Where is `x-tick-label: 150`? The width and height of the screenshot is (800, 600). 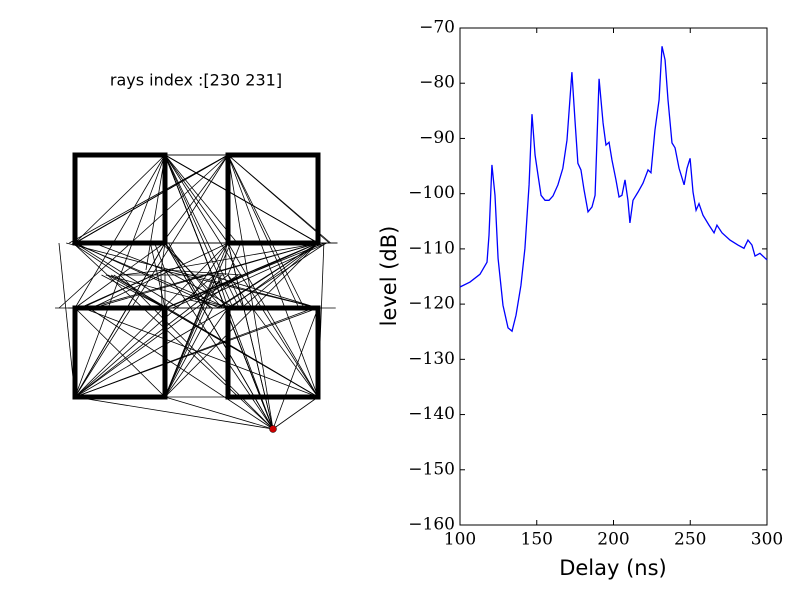
x-tick-label: 150 is located at coordinates (537, 540).